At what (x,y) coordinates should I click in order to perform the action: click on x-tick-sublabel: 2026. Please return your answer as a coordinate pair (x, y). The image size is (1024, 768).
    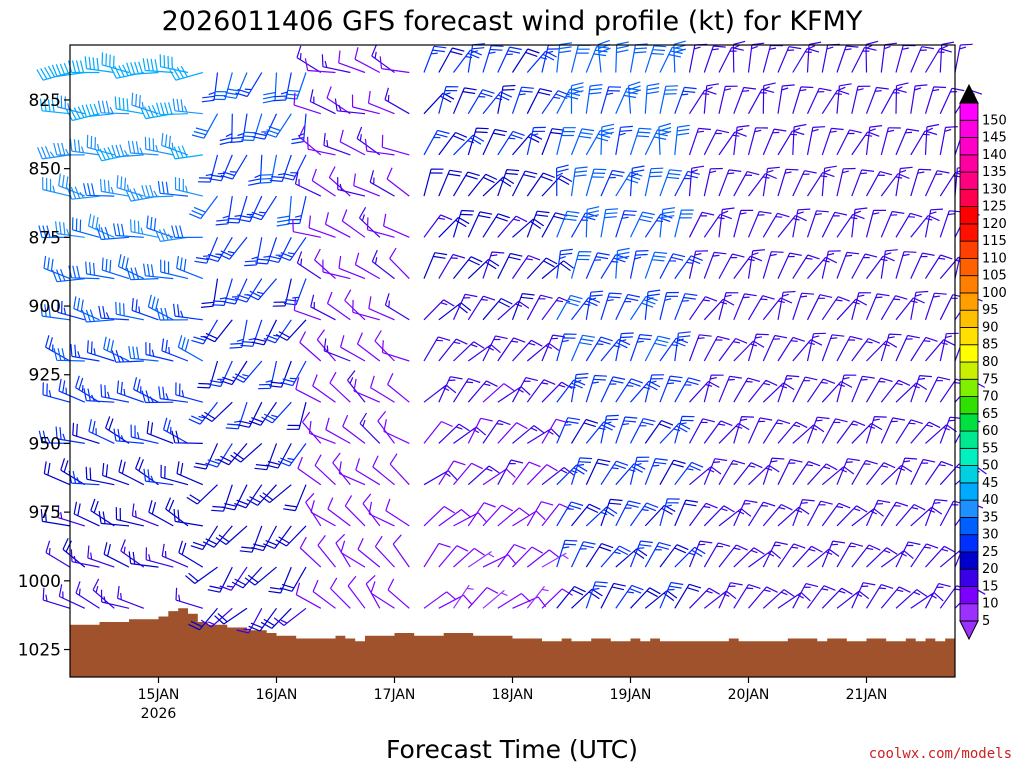
    Looking at the image, I should click on (159, 714).